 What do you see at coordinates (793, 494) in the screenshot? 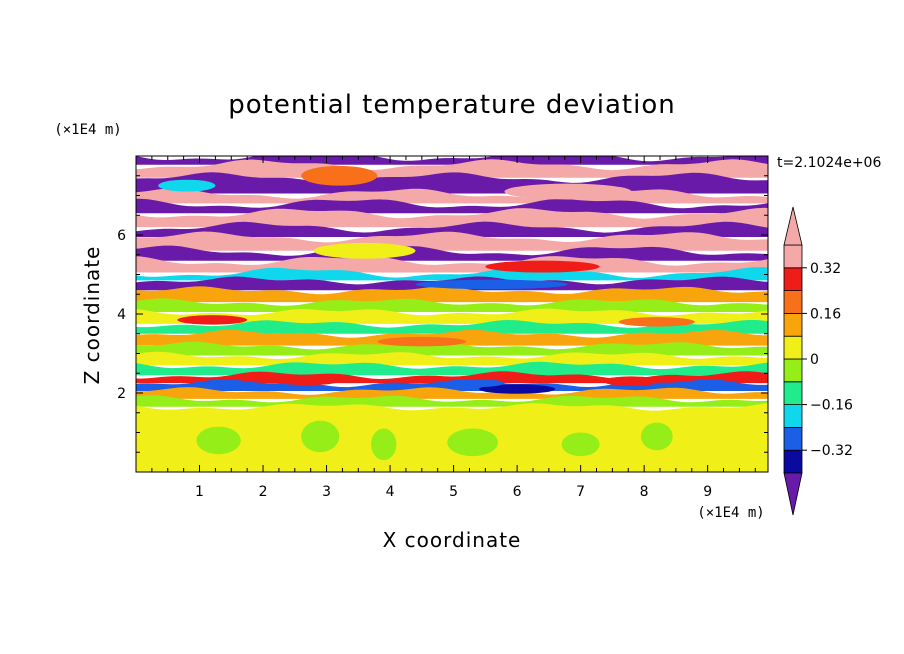
I see `colorbar-lower-arrow` at bounding box center [793, 494].